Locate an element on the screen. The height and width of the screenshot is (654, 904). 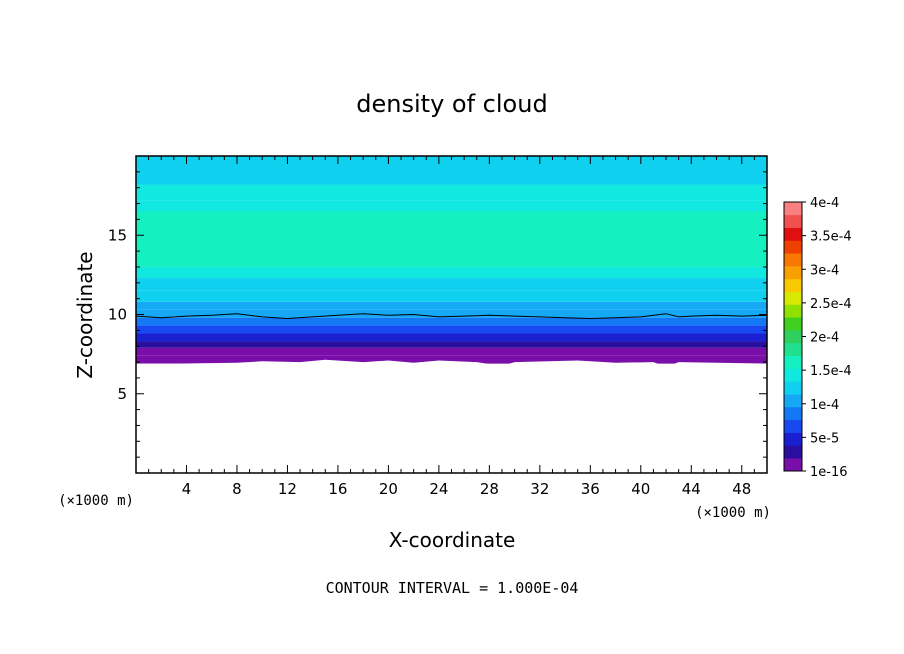
x-tick-label: 48 is located at coordinates (741, 489).